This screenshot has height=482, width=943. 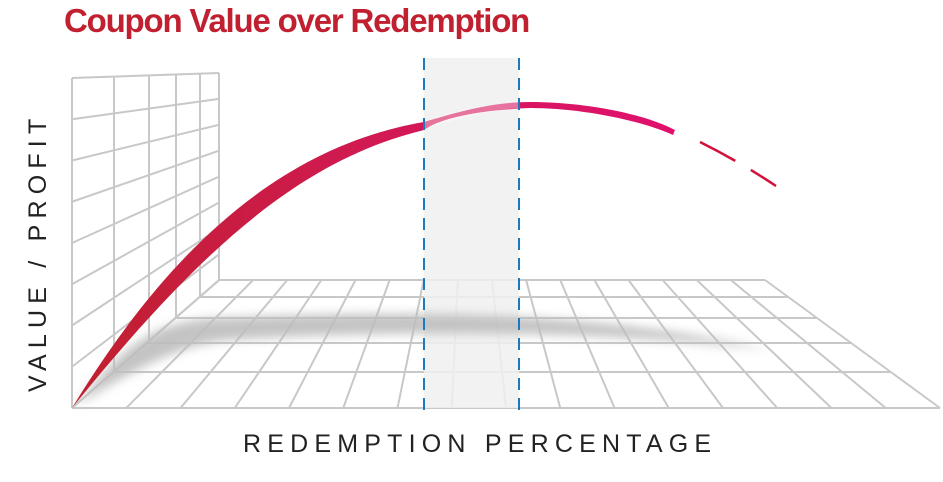 I want to click on x-axis-label: REDEMPTION PERCENTAGE, so click(x=480, y=444).